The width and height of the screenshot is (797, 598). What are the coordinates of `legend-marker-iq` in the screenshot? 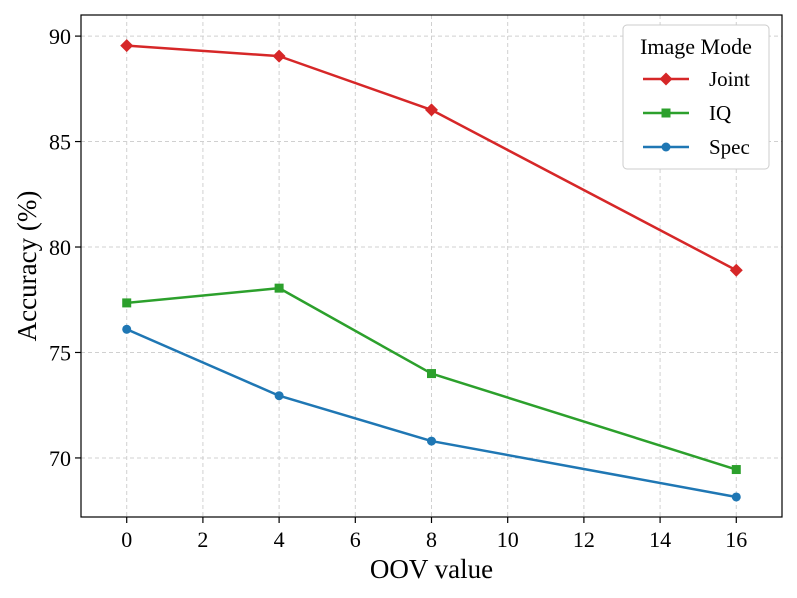 It's located at (666, 113).